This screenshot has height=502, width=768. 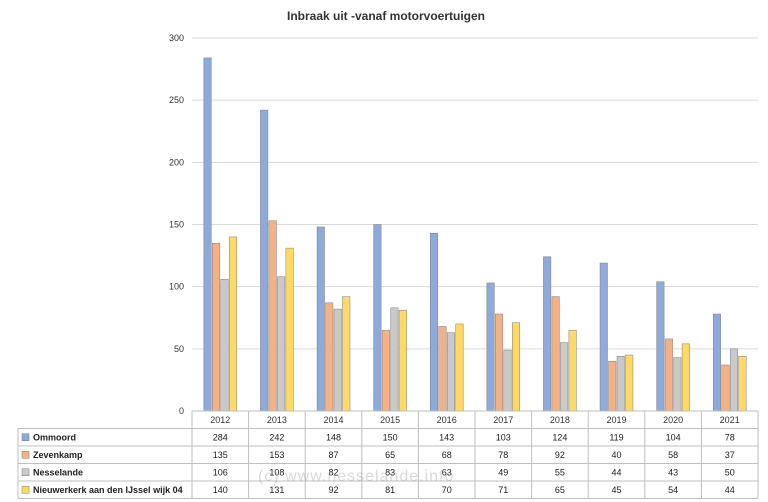 I want to click on data-label: 43, so click(x=673, y=472).